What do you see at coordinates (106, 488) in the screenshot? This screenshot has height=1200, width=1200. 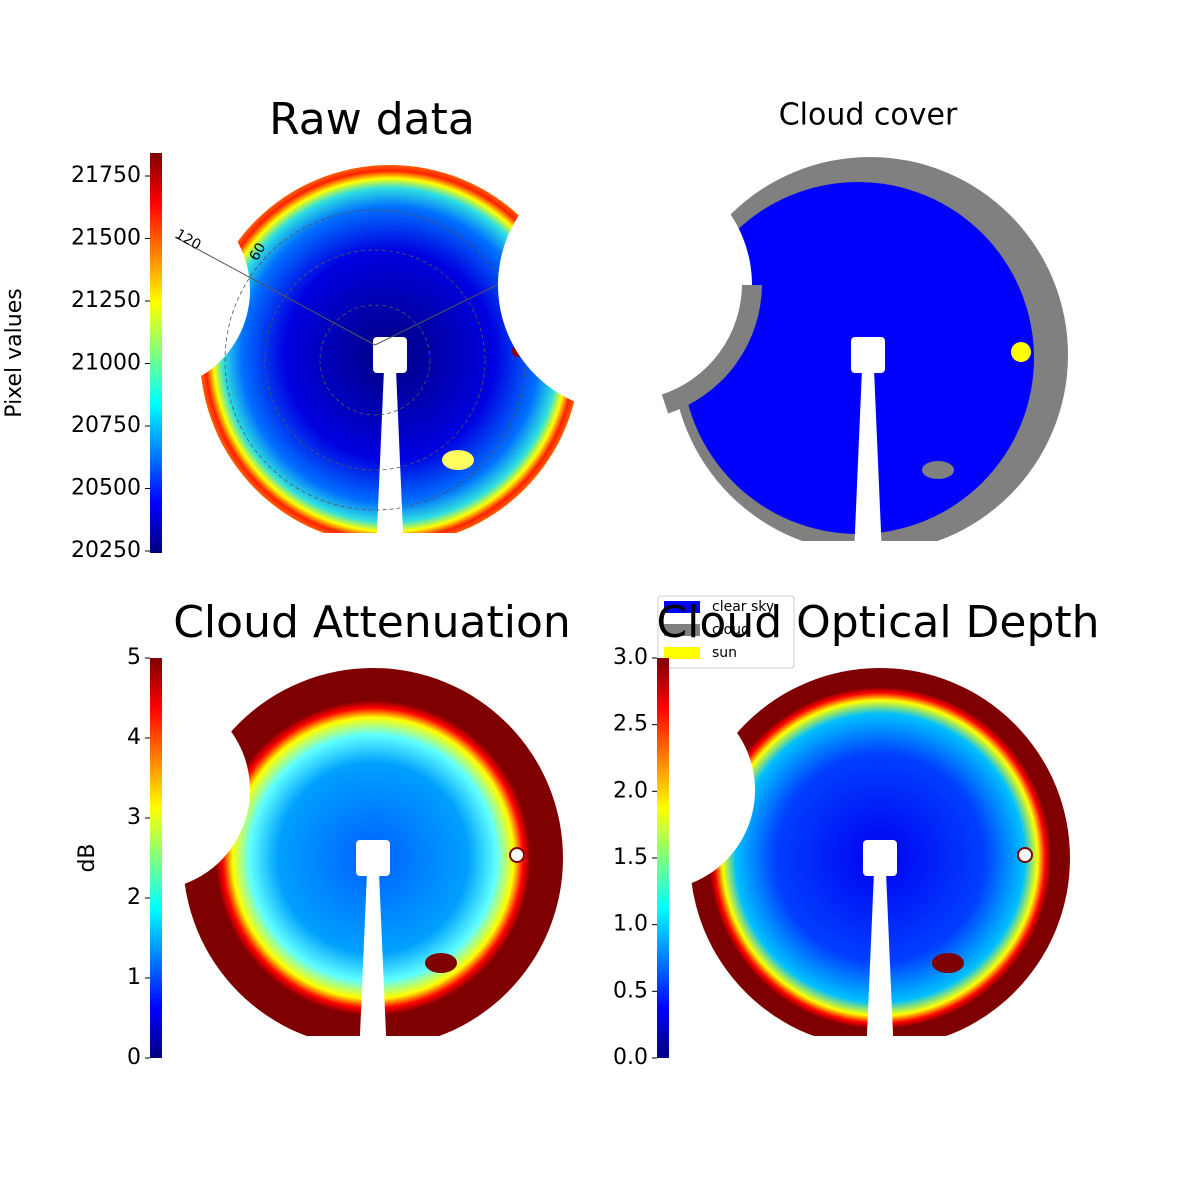 I see `colorbar-tick-label: 20500` at bounding box center [106, 488].